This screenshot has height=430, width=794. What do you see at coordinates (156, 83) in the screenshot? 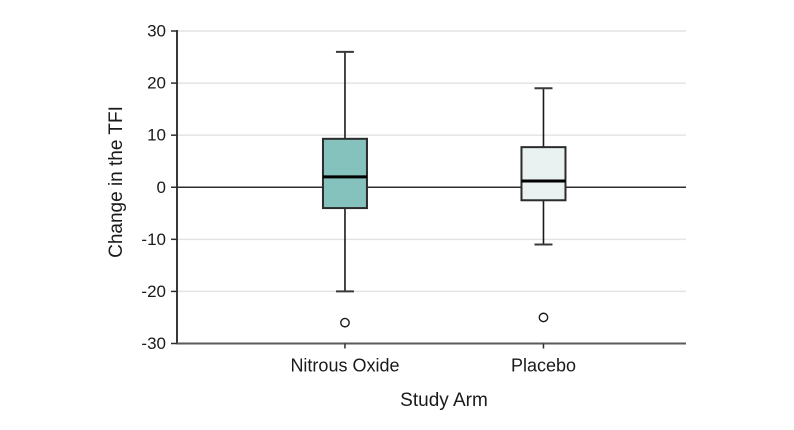
I see `y-tick-label: 20` at bounding box center [156, 83].